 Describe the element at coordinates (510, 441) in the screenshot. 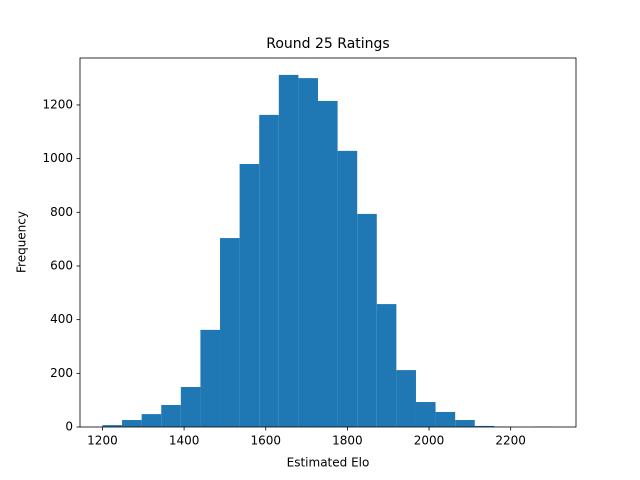

I see `x-tick-label: 2200` at that location.